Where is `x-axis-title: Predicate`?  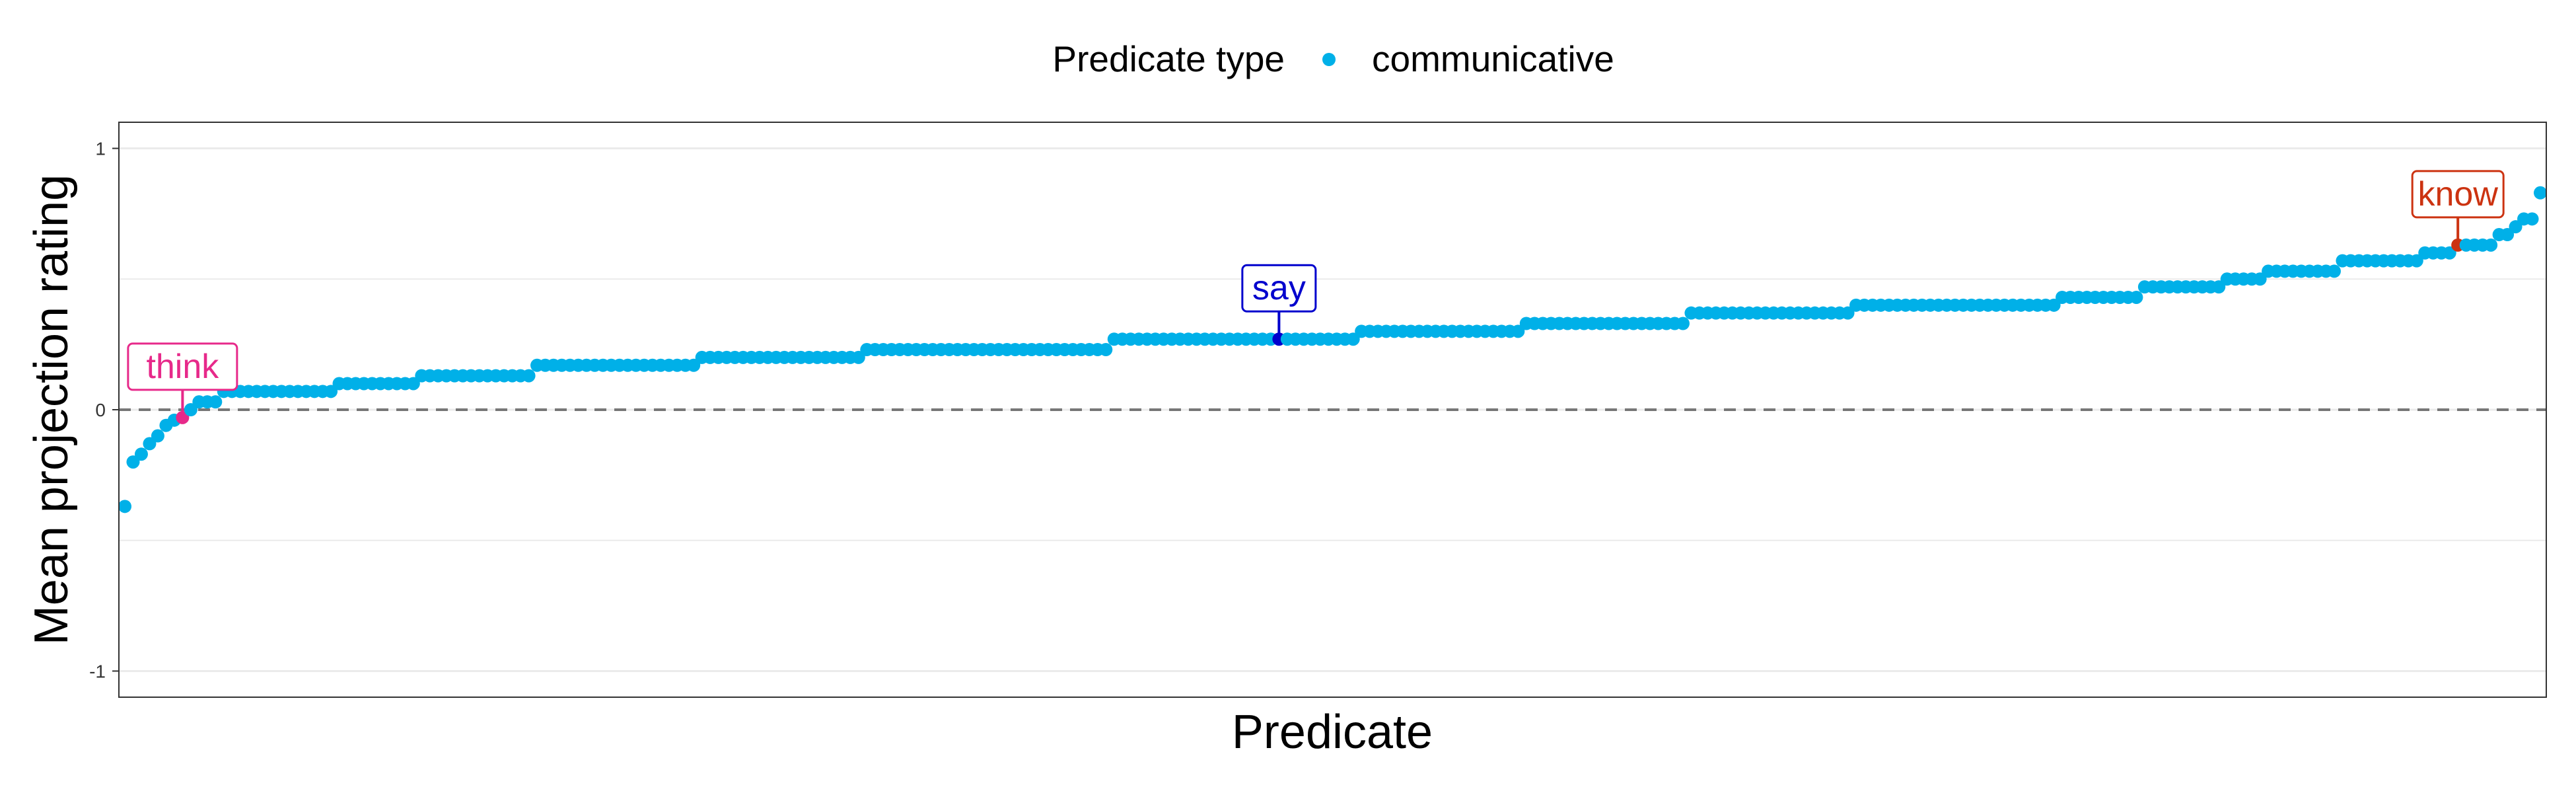 x-axis-title: Predicate is located at coordinates (1332, 732).